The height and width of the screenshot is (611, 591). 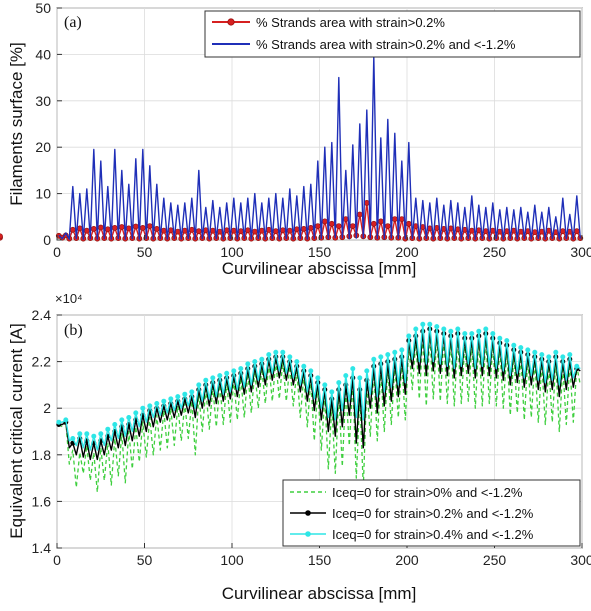 I want to click on panel-b-legend-box, so click(x=431, y=513).